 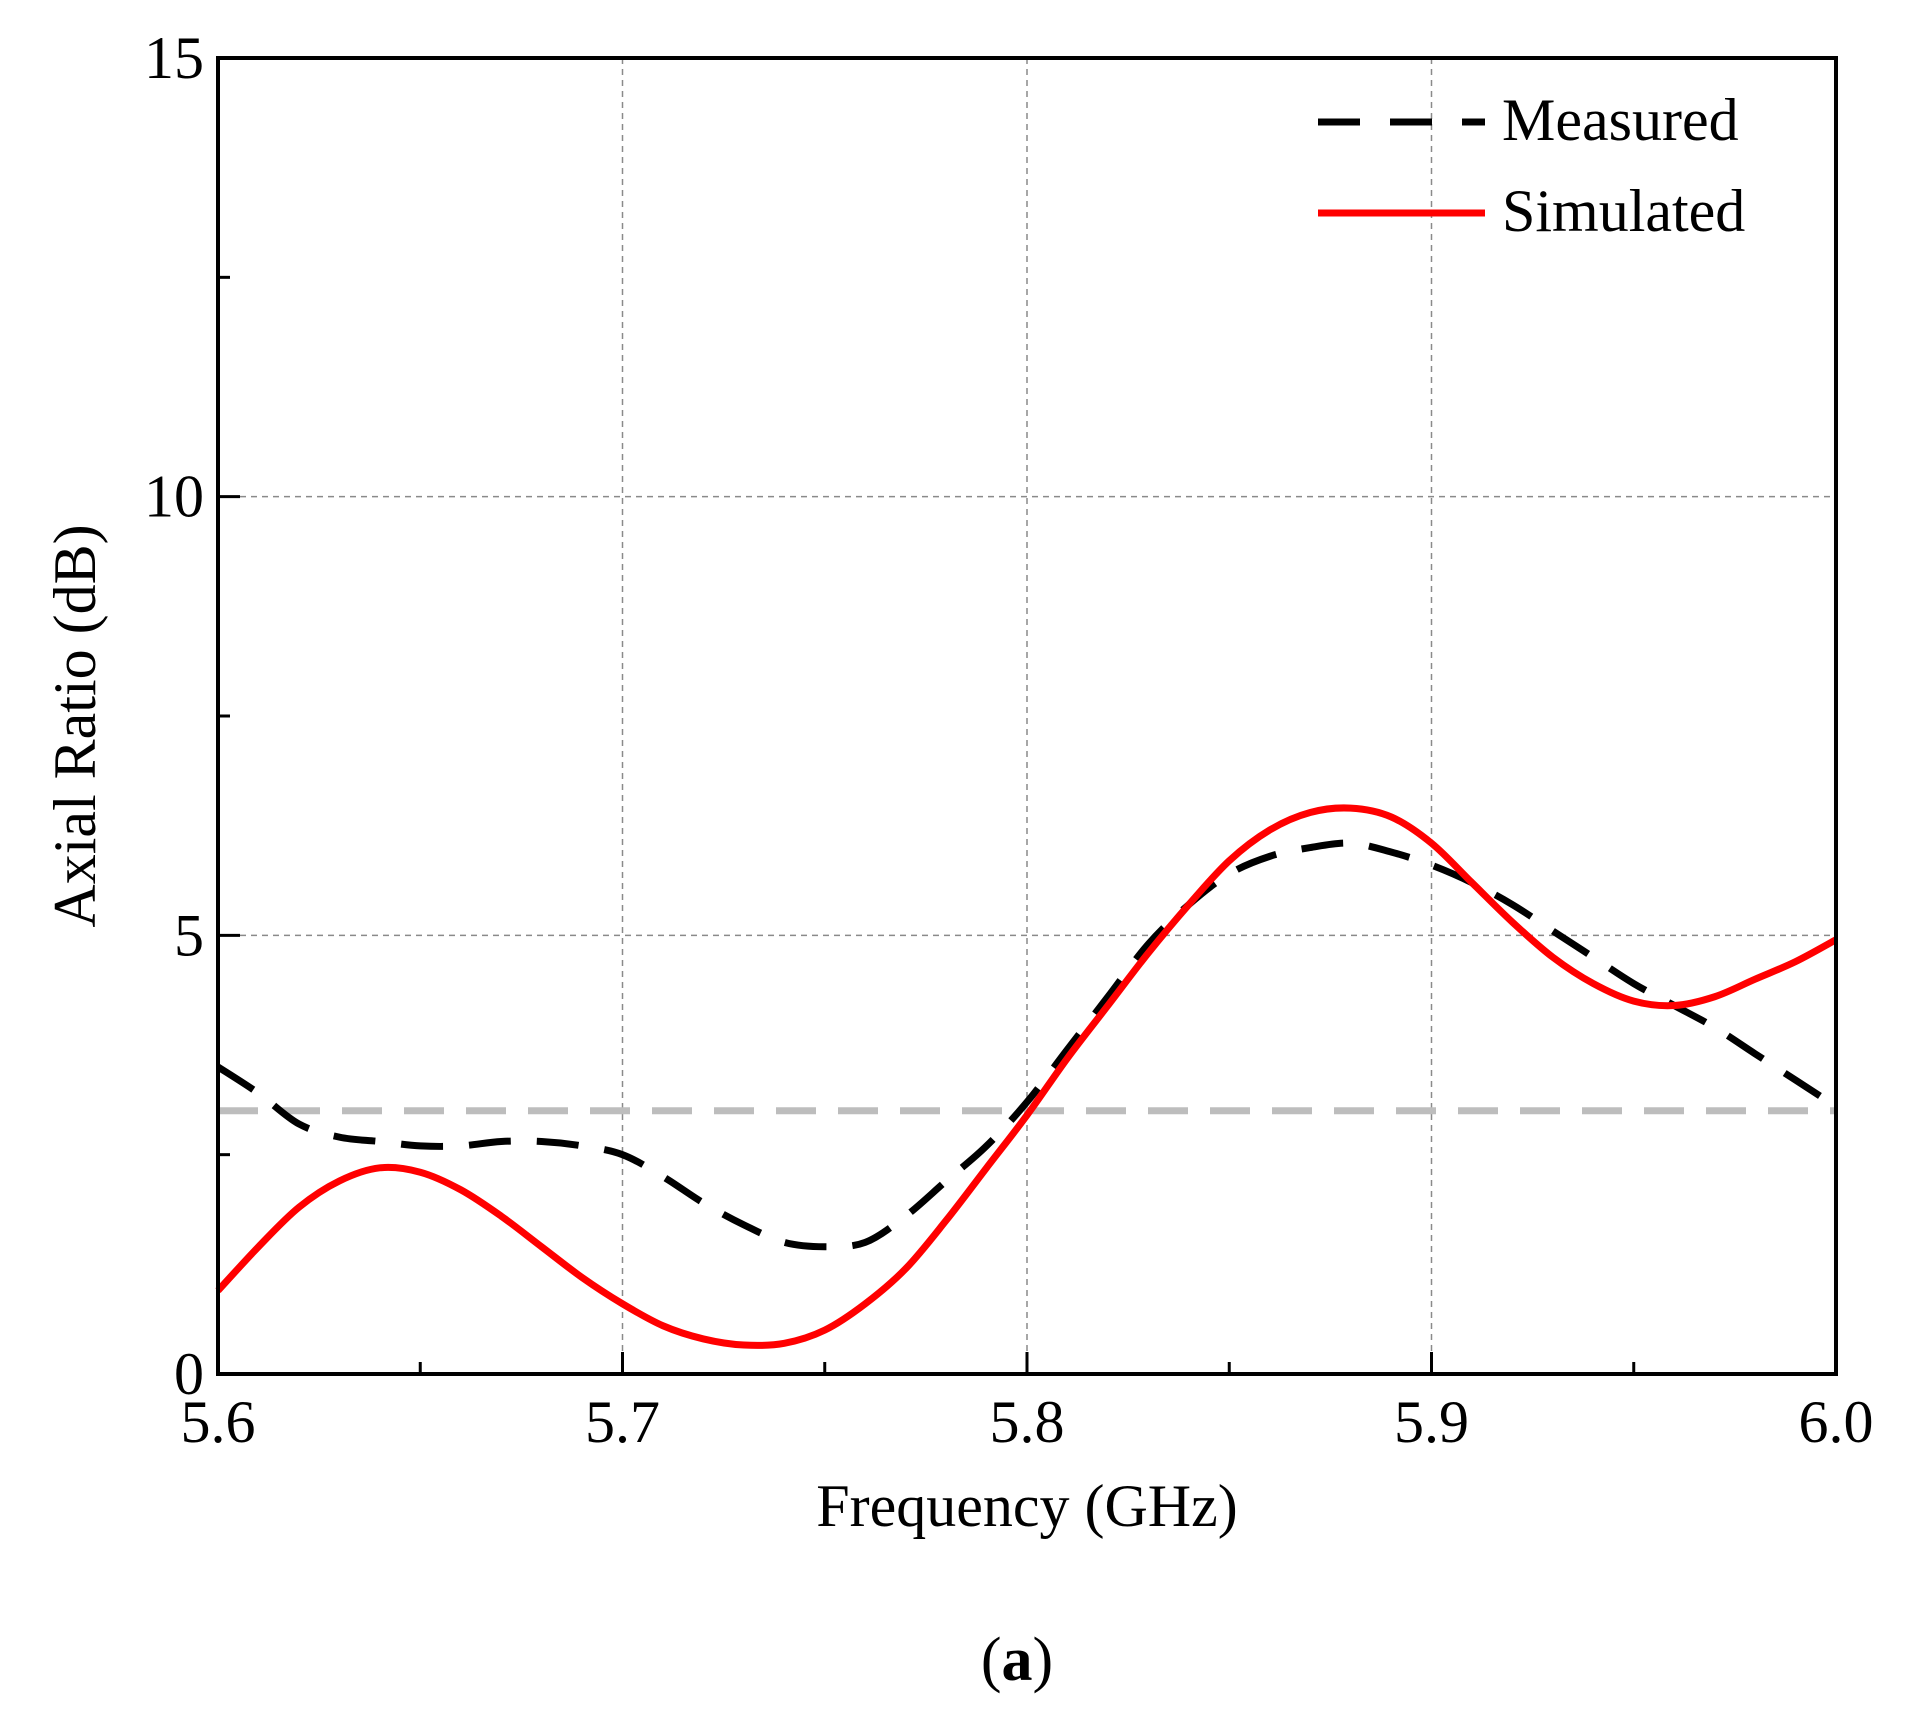 I want to click on y-axis-title: Axial Ratio (dB), so click(x=75, y=725).